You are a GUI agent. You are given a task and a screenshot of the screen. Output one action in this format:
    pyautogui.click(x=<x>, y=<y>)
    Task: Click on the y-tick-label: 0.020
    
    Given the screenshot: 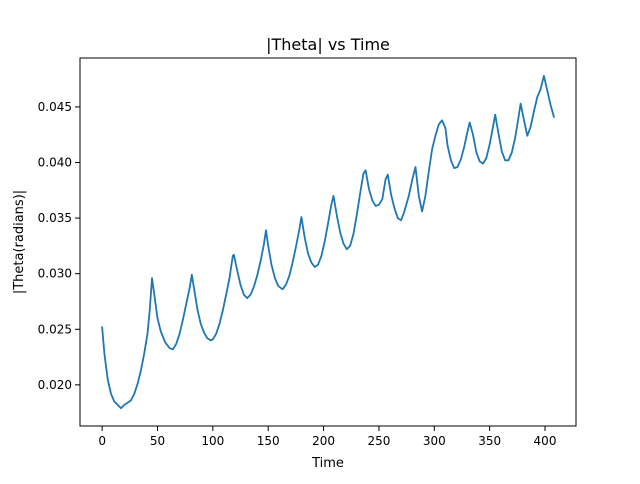 What is the action you would take?
    pyautogui.click(x=55, y=385)
    